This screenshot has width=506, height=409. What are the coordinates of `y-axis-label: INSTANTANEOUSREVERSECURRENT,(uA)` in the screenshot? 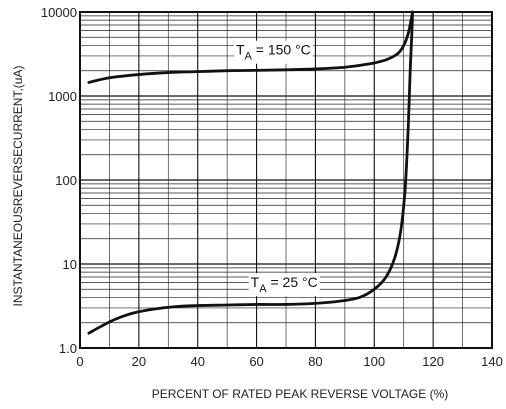 It's located at (18, 186).